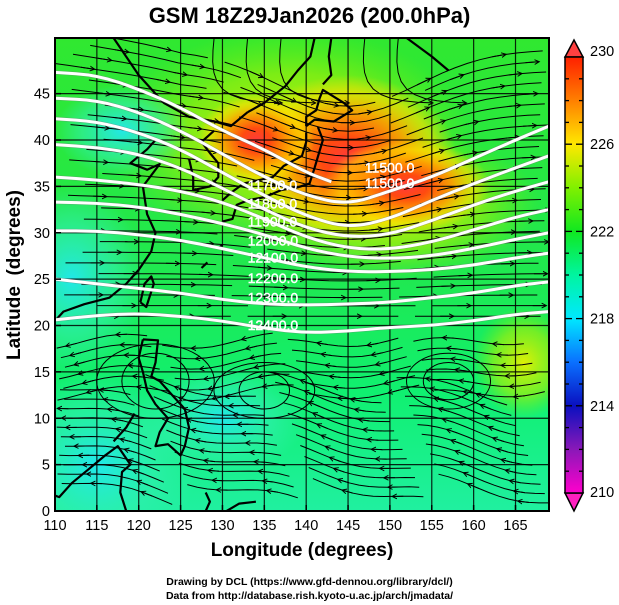 The width and height of the screenshot is (619, 605). I want to click on y-tick-label: 5, so click(46, 466).